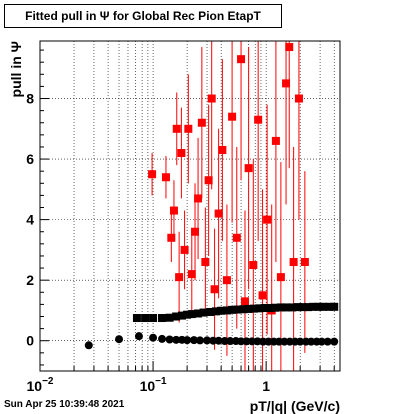 This screenshot has height=414, width=400. Describe the element at coordinates (16, 69) in the screenshot. I see `y-axis-label: pull in Ψ` at that location.